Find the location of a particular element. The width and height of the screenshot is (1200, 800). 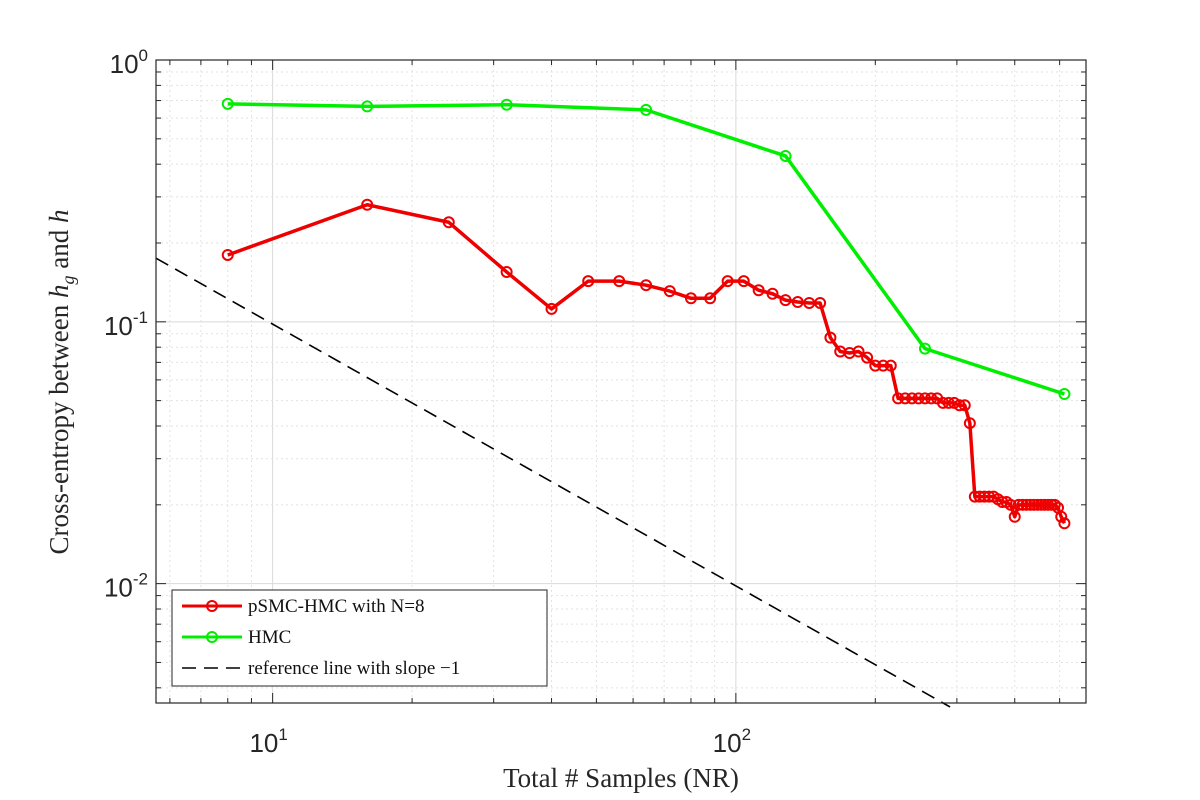

legend-label-hmc: HMC is located at coordinates (269, 637).